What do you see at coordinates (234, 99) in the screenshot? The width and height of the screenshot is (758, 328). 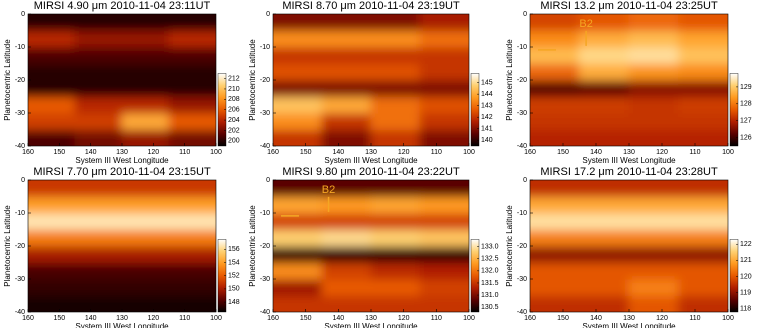 I see `colorbar-tick-label: 208` at bounding box center [234, 99].